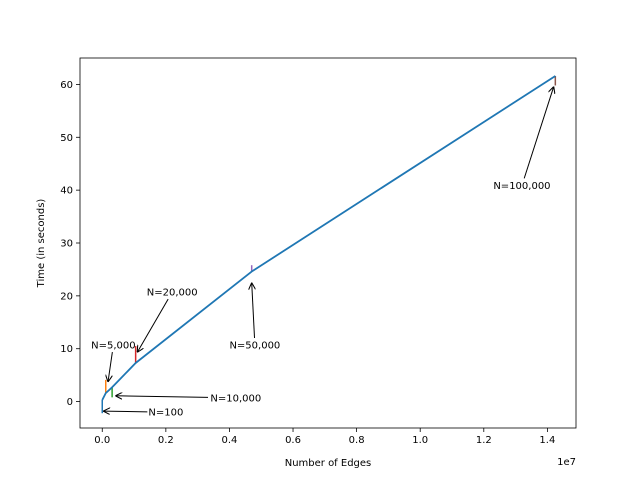  I want to click on x-tick-label: 0.0, so click(102, 440).